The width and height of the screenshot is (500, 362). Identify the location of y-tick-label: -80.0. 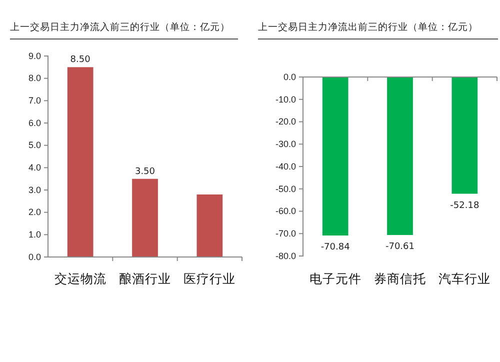
(285, 255).